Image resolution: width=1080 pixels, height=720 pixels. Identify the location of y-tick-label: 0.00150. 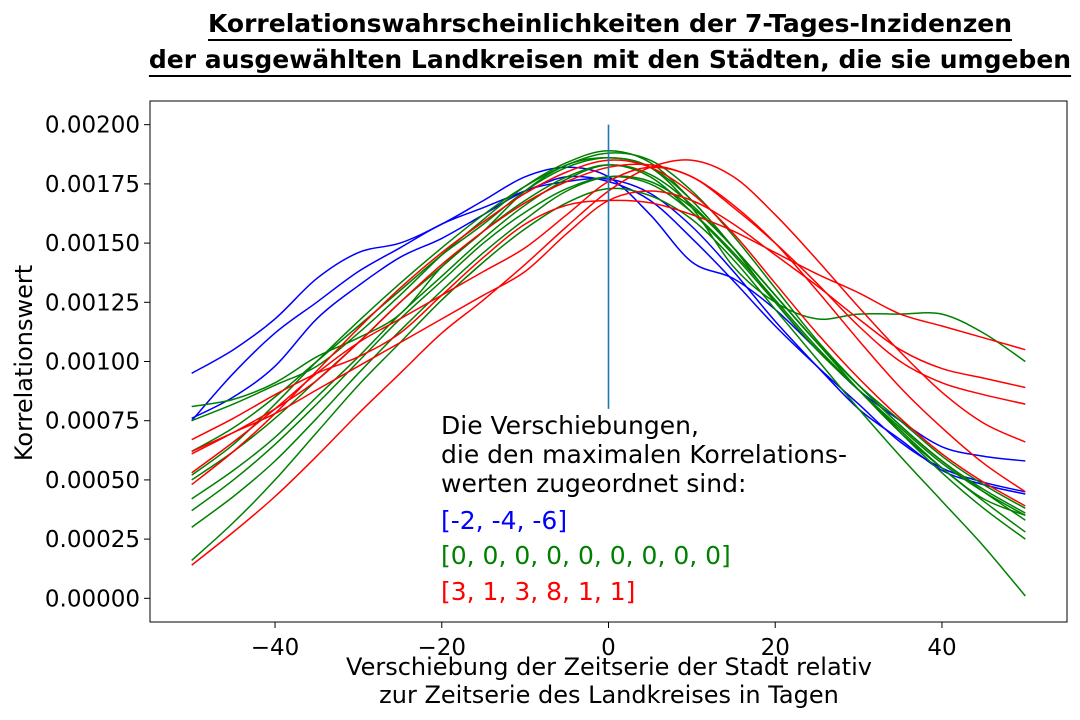
(92, 244).